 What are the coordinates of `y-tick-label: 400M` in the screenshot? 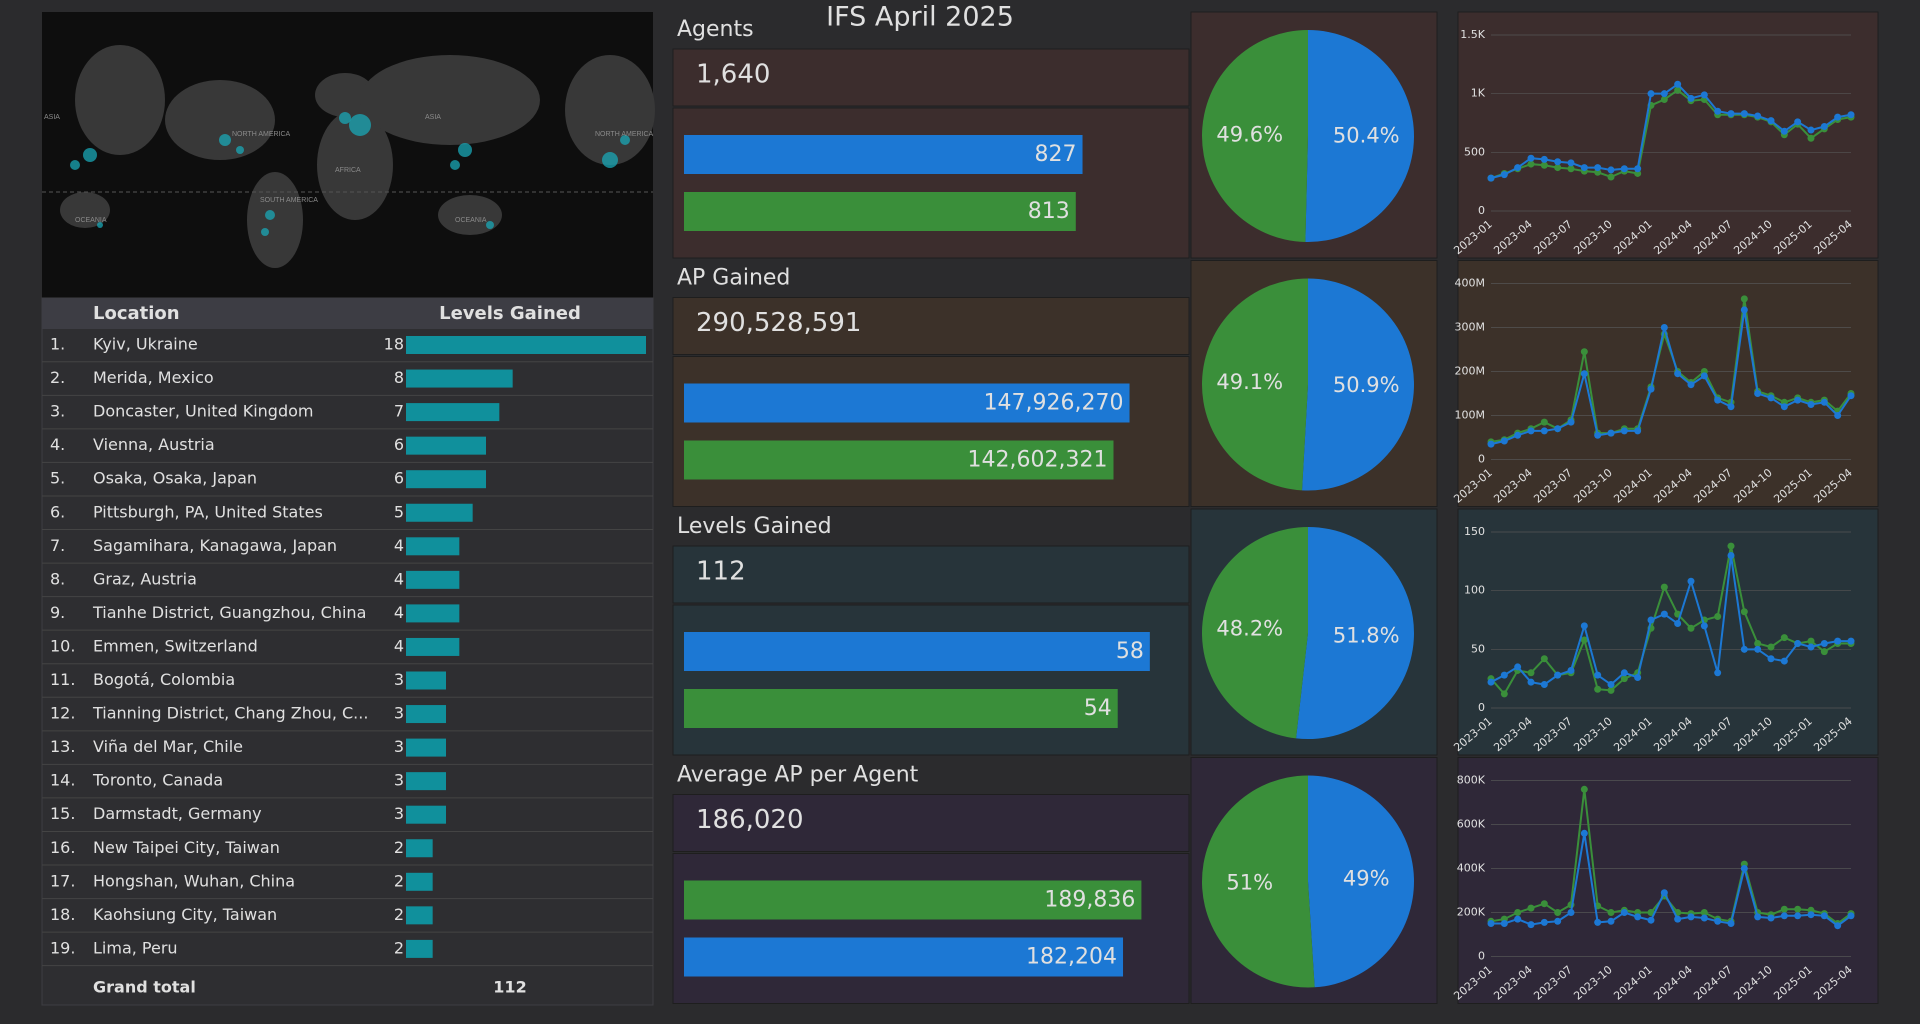 It's located at (1470, 283).